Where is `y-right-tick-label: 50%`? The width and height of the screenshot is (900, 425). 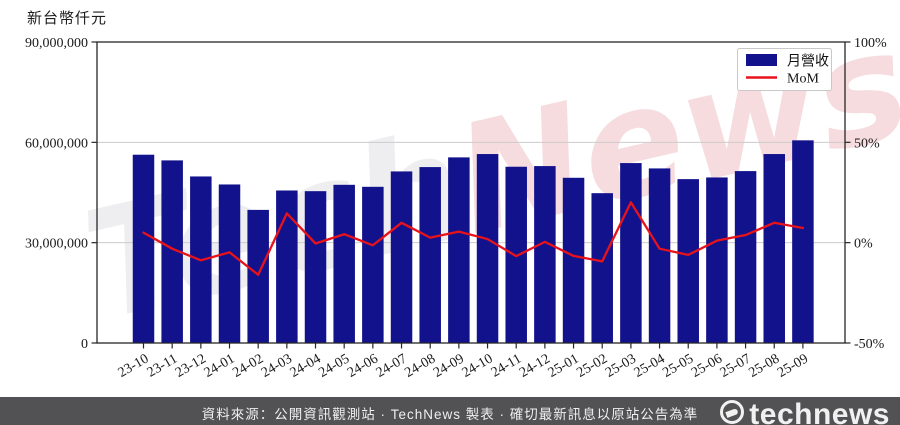 y-right-tick-label: 50% is located at coordinates (867, 143).